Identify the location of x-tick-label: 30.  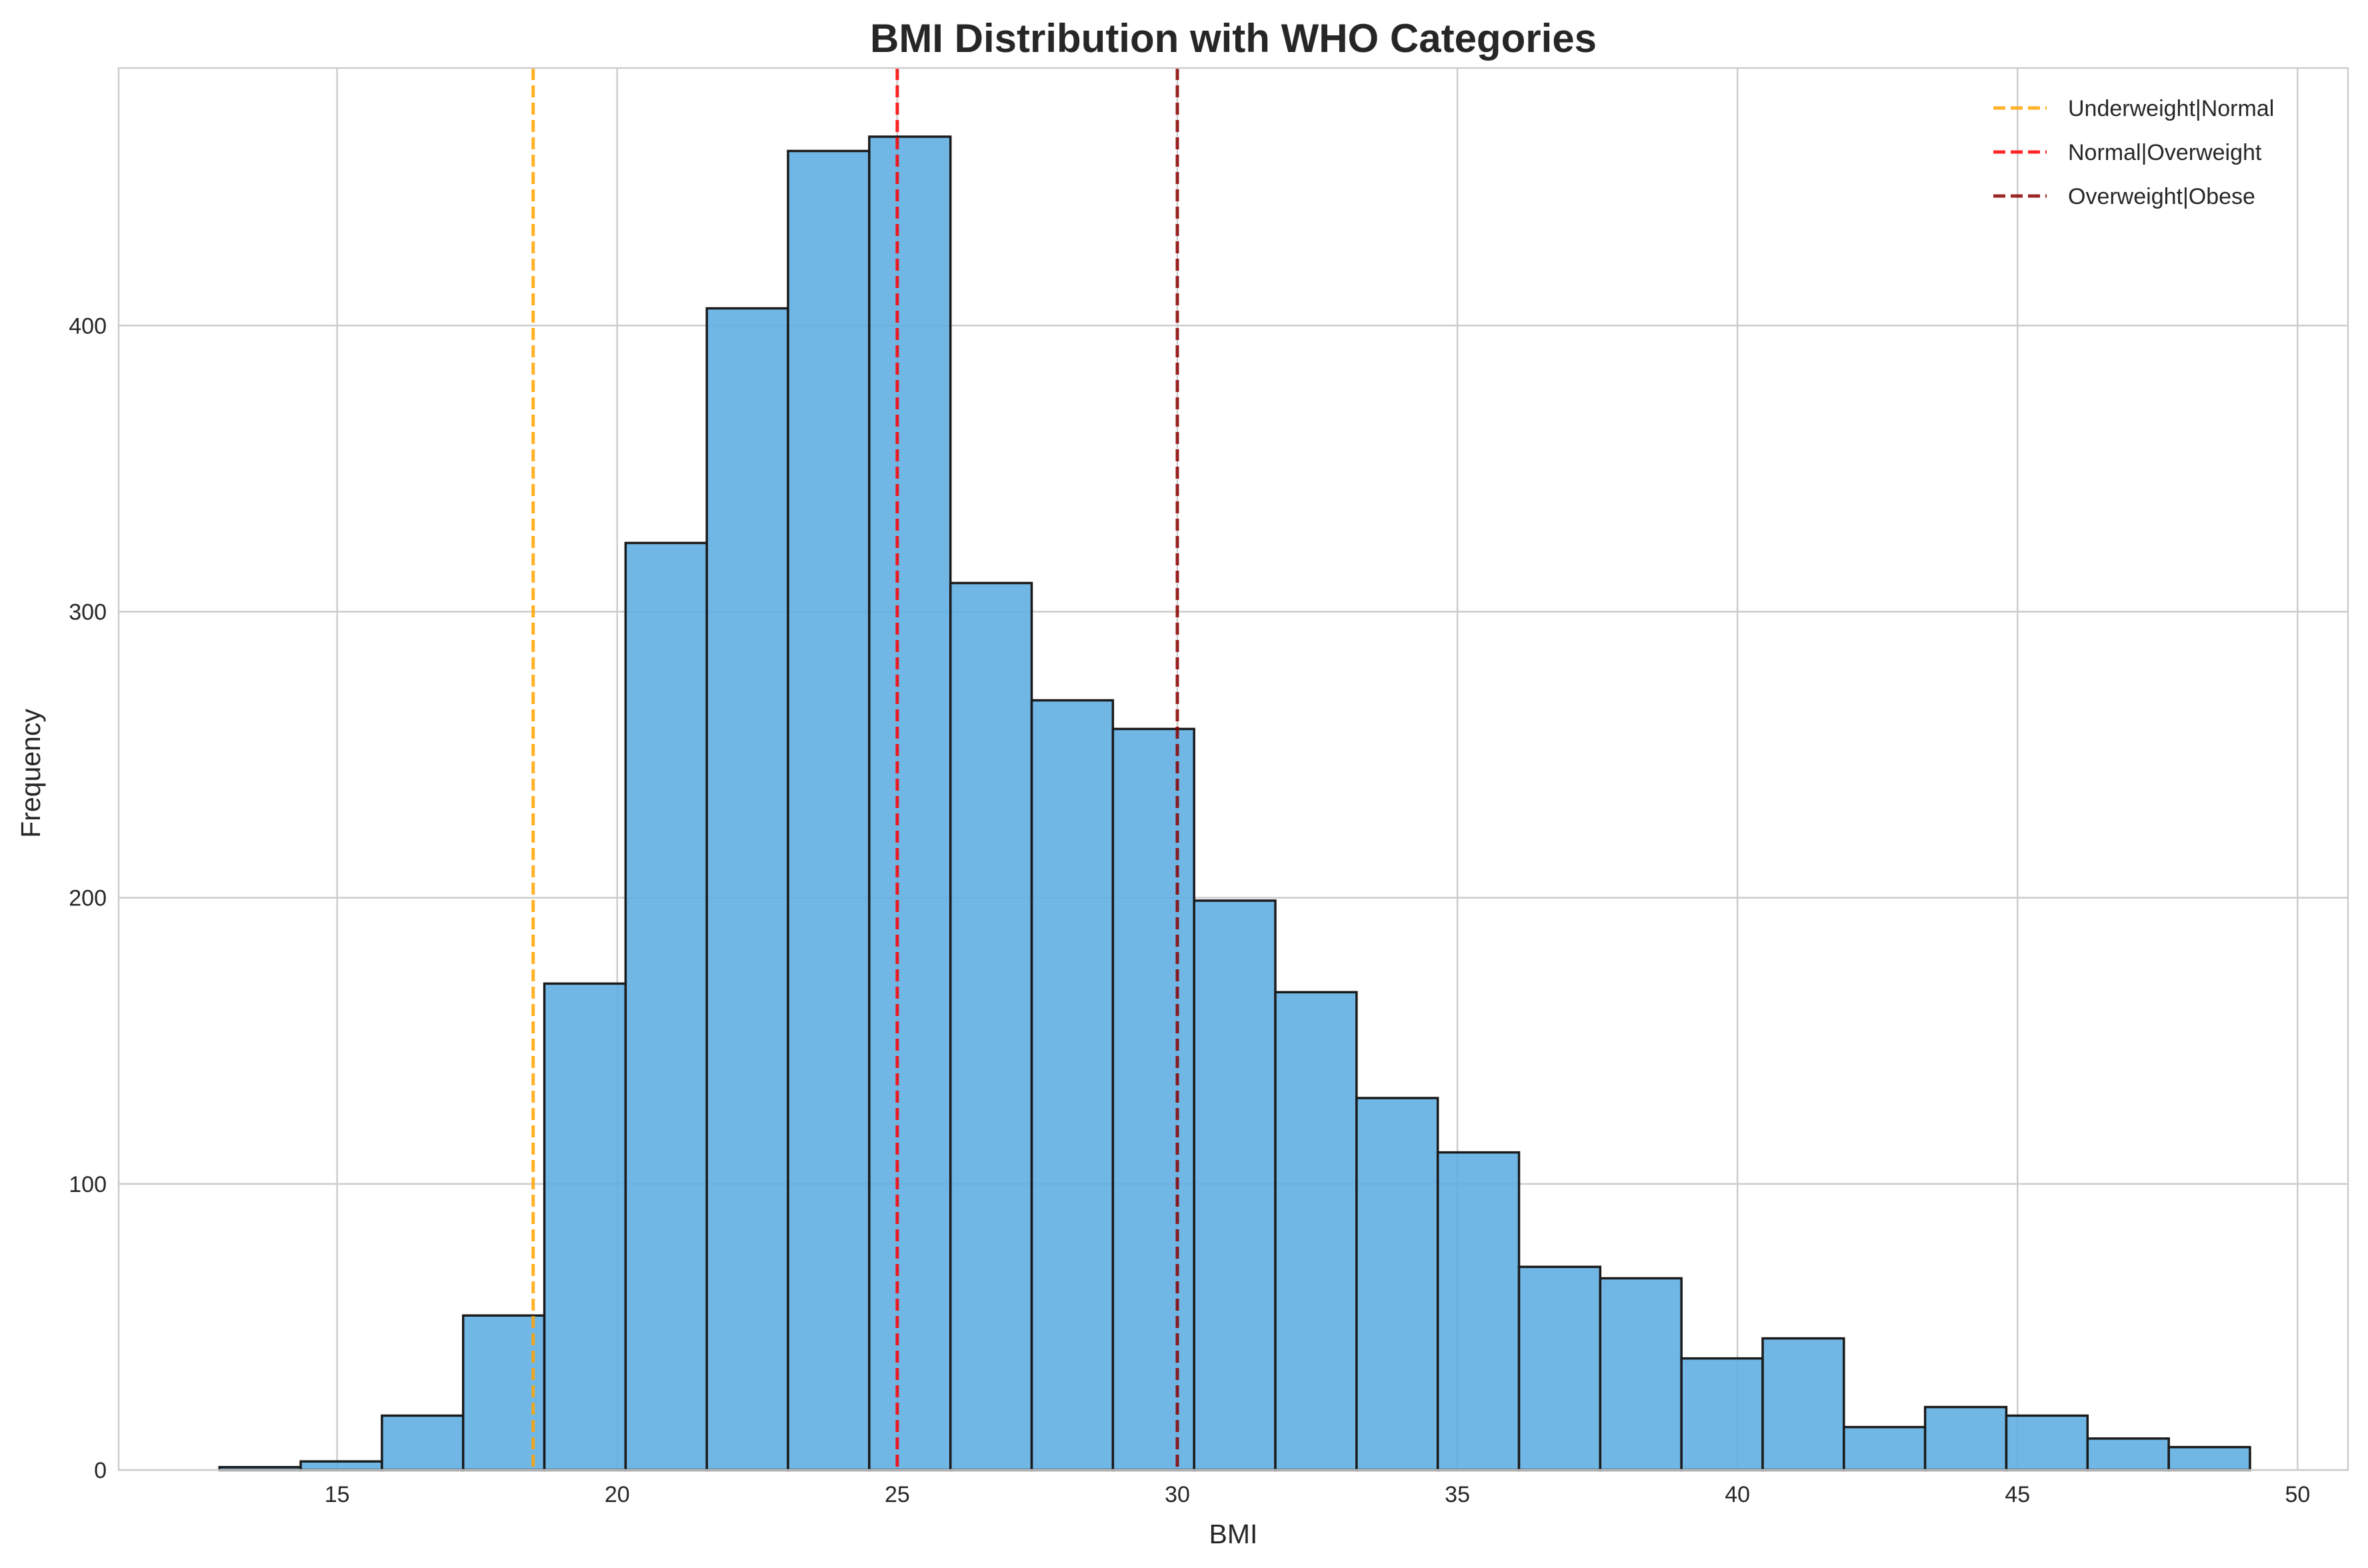
(1177, 1494).